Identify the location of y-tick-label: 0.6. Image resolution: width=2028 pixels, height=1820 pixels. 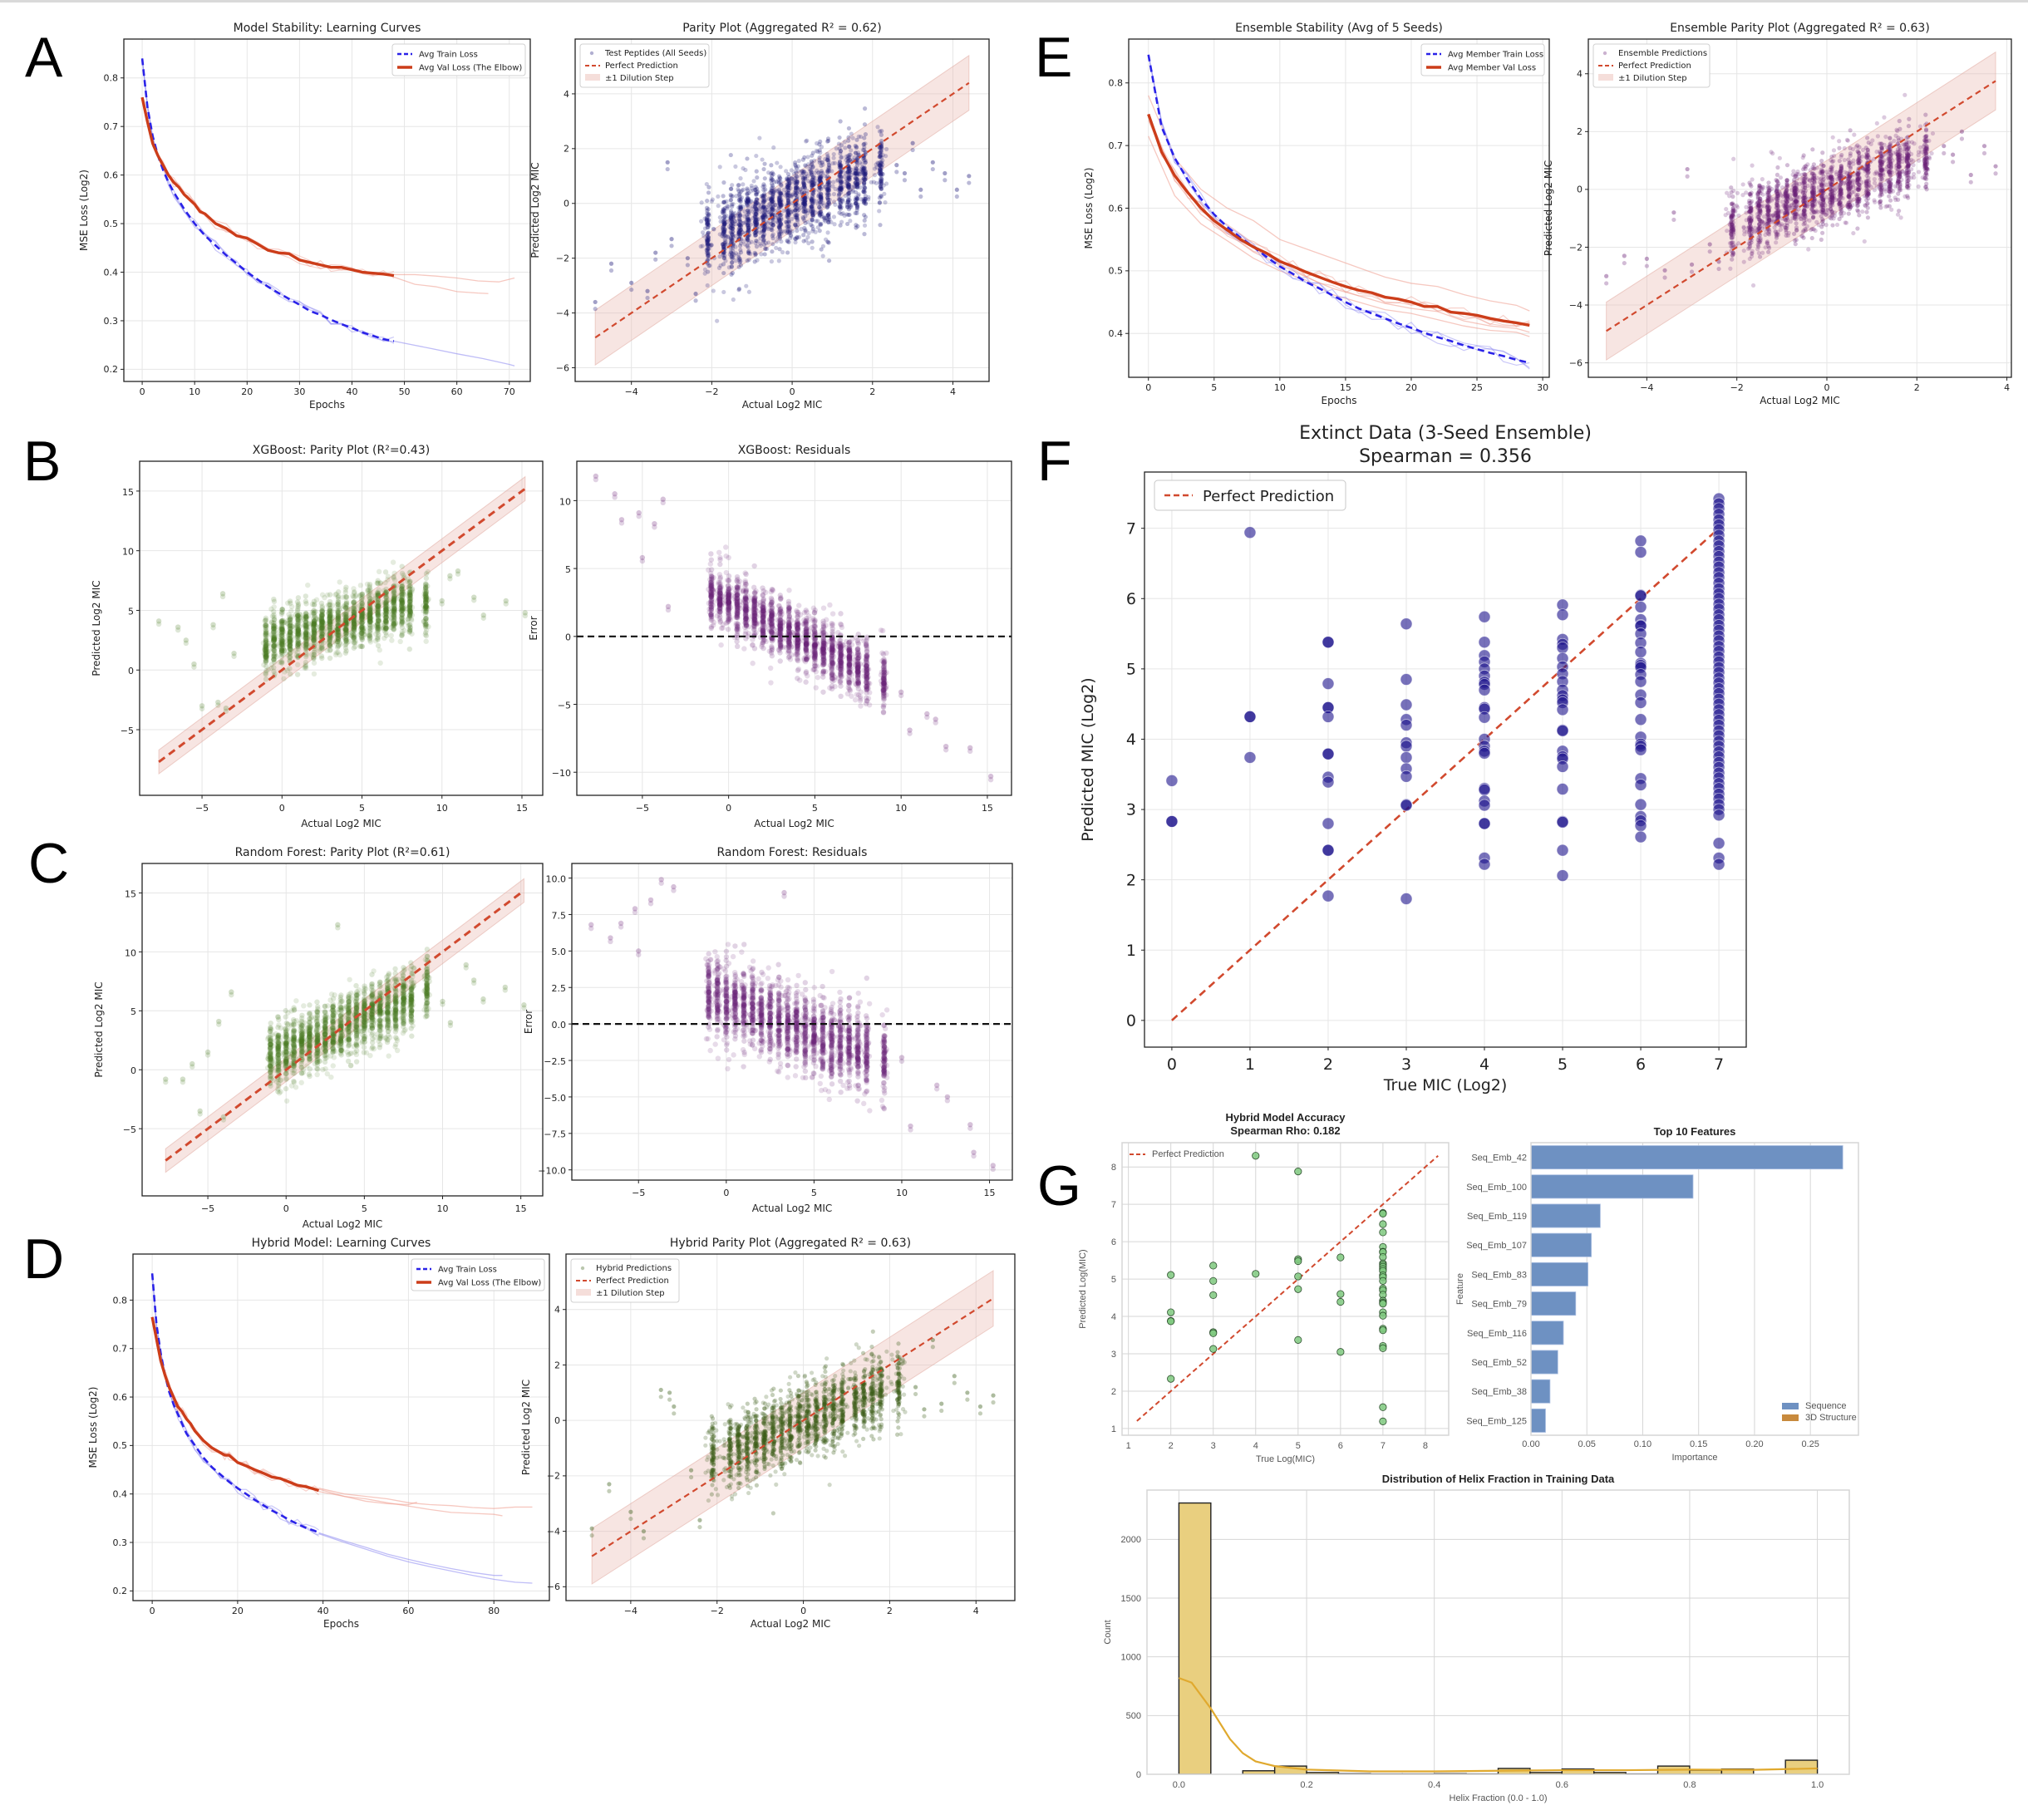
(1116, 208).